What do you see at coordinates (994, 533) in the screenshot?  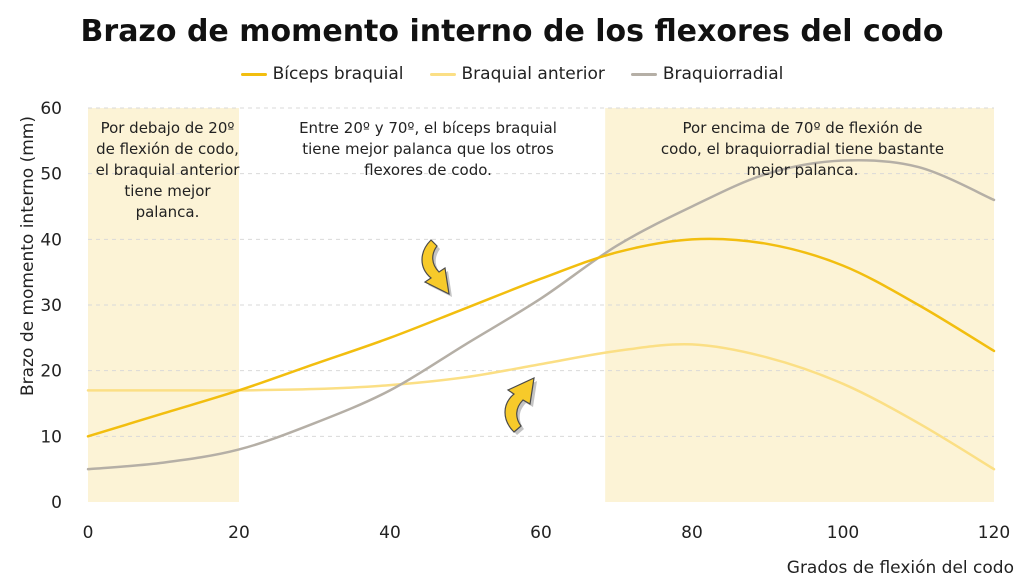 I see `x-tick-label: 120` at bounding box center [994, 533].